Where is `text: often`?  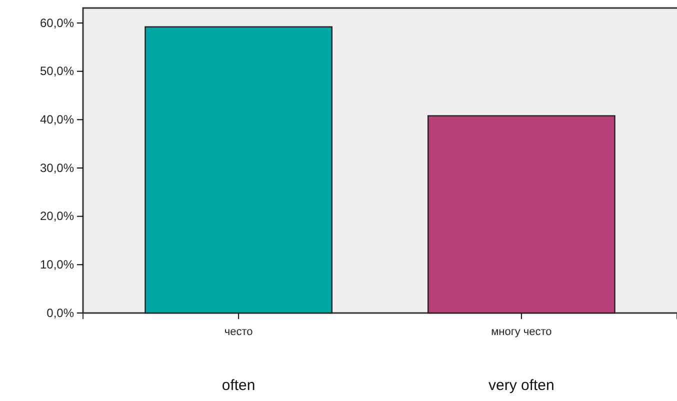 text: often is located at coordinates (239, 385).